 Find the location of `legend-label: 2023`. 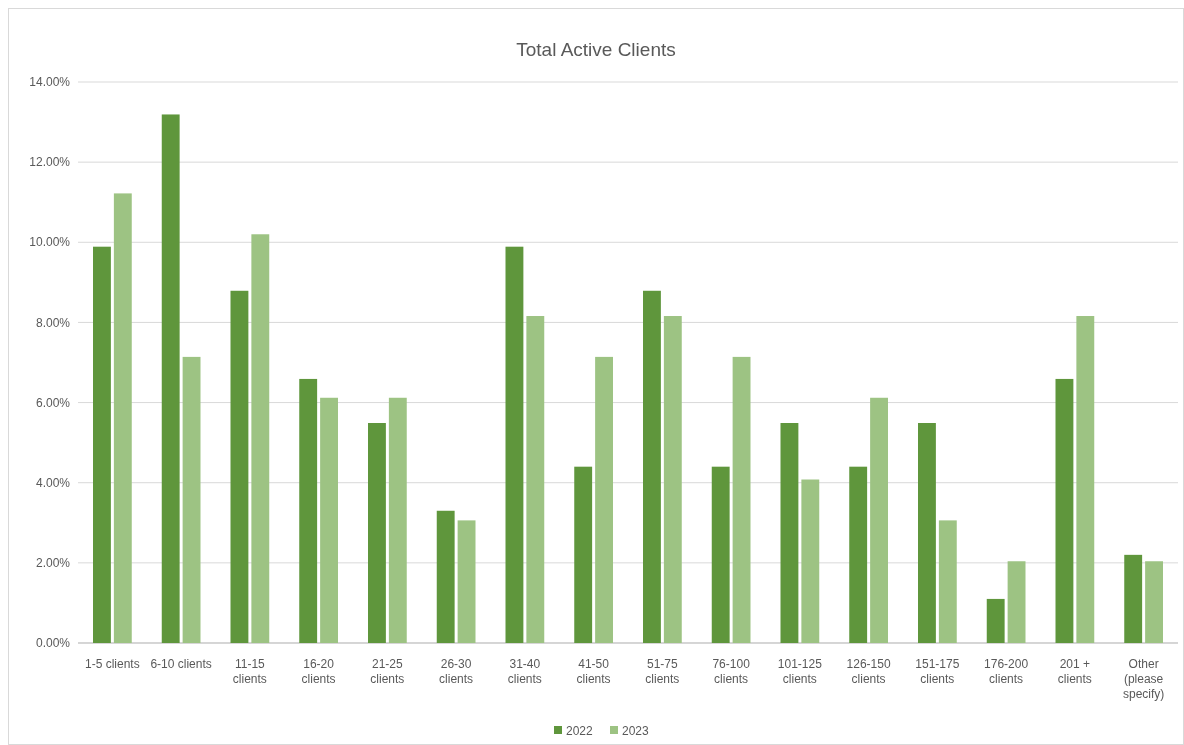

legend-label: 2023 is located at coordinates (636, 731).